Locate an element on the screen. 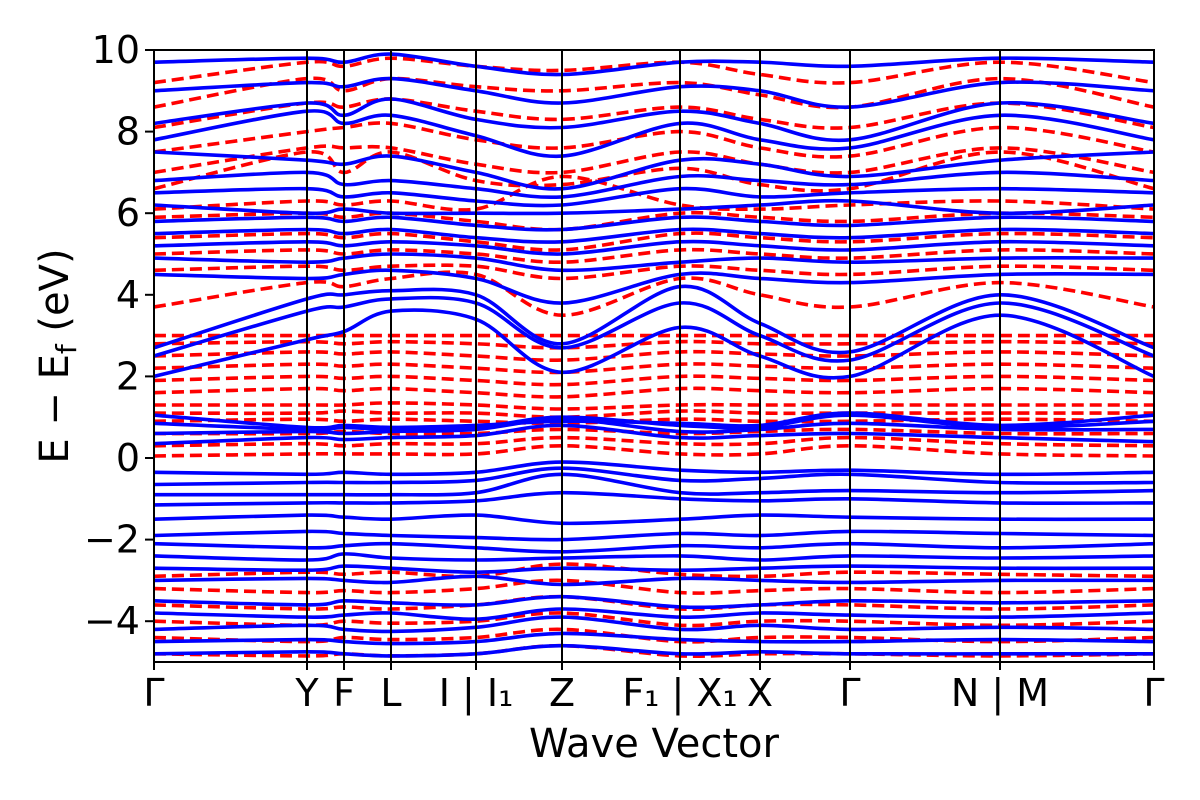 The width and height of the screenshot is (1200, 800). y-tick-label: 8 is located at coordinates (128, 132).